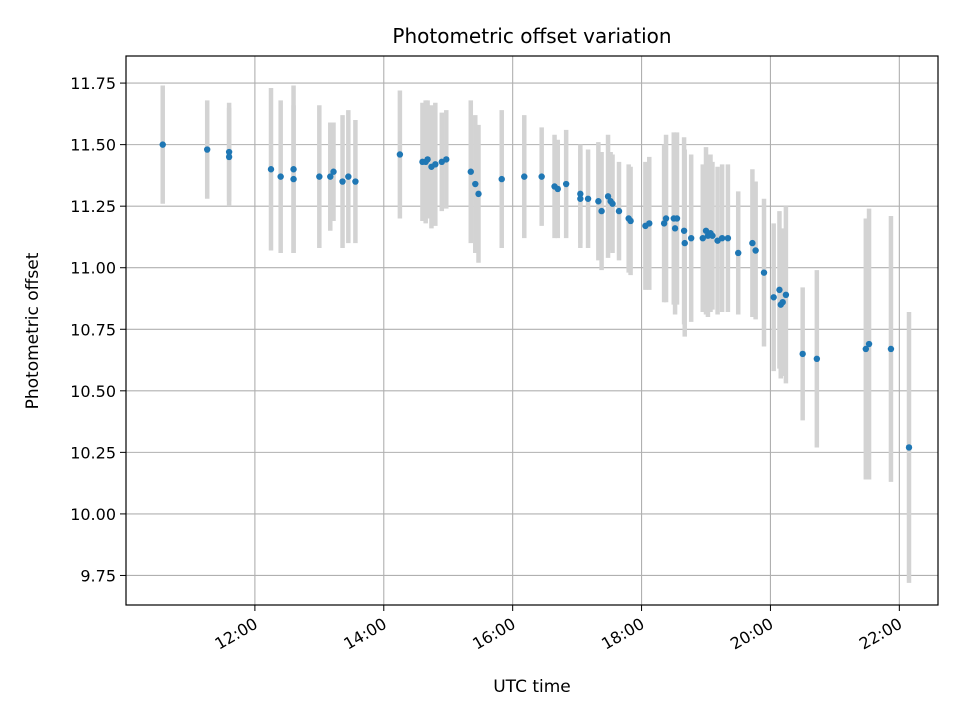  Describe the element at coordinates (93, 268) in the screenshot. I see `y-tick-label: 11.00` at that location.